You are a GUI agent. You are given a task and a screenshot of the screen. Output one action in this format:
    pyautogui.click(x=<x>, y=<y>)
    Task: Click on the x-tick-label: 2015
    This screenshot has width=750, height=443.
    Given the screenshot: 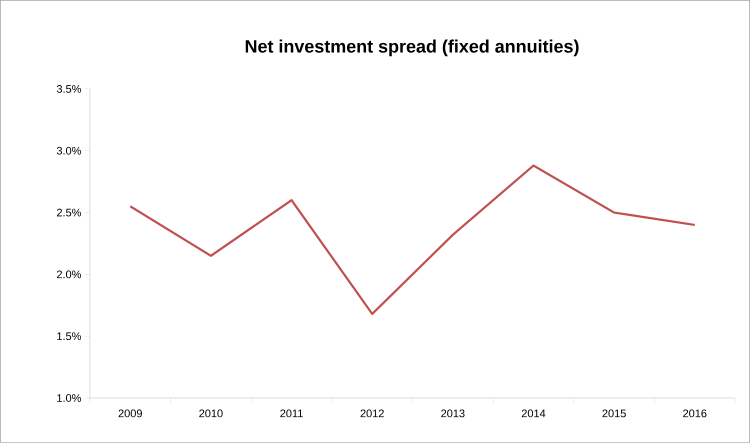 What is the action you would take?
    pyautogui.click(x=614, y=414)
    